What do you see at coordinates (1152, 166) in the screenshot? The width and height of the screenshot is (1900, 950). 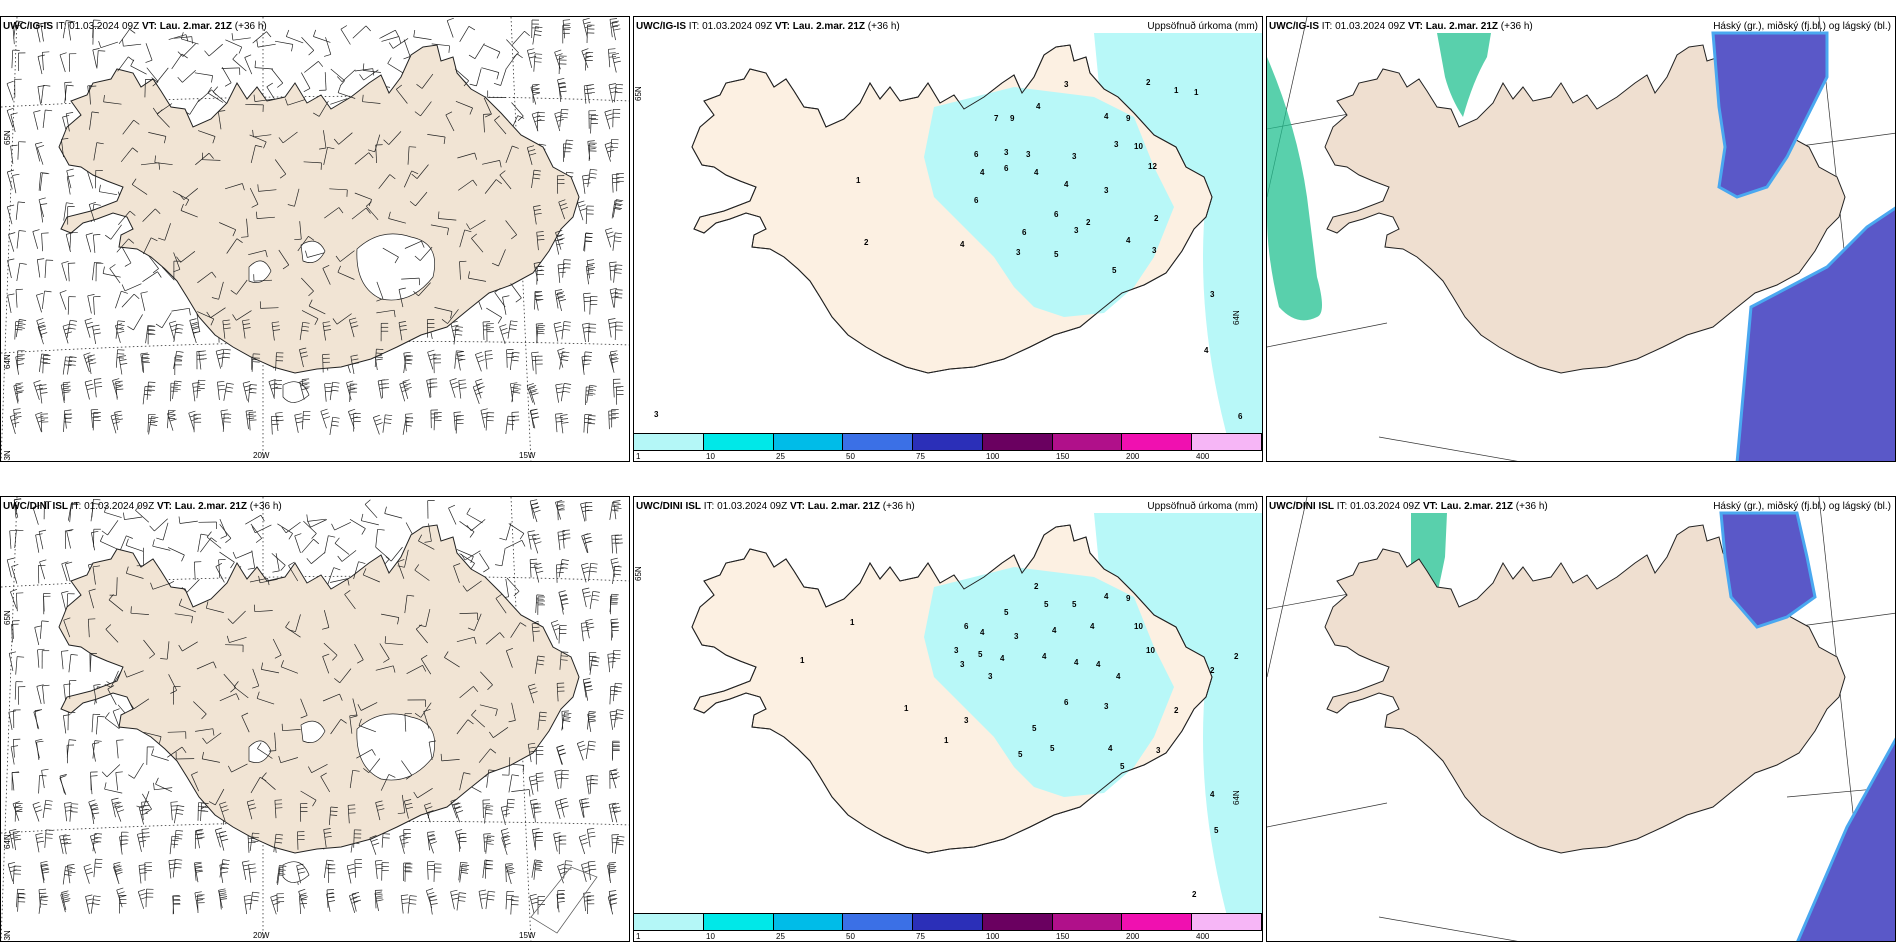 I see `precip-value-label: 12` at bounding box center [1152, 166].